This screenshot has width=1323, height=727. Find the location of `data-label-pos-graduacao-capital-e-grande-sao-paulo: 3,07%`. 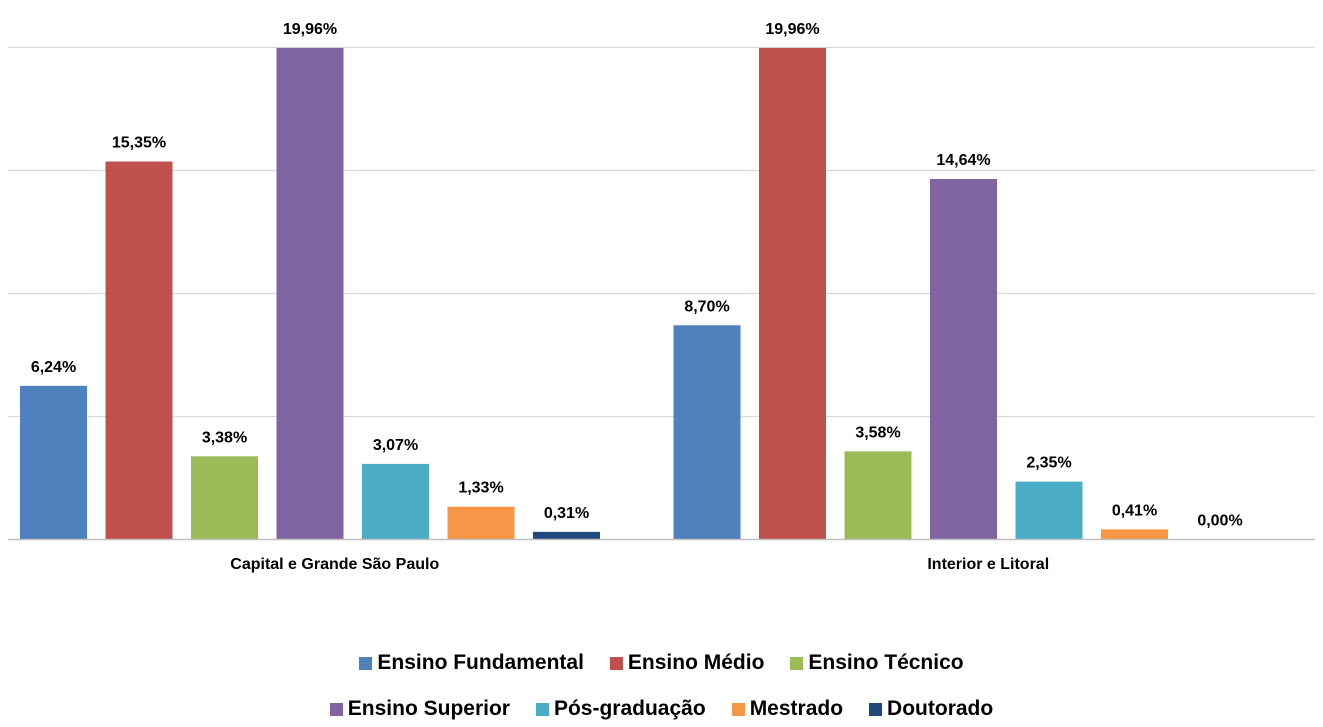

data-label-pos-graduacao-capital-e-grande-sao-paulo: 3,07% is located at coordinates (395, 445).